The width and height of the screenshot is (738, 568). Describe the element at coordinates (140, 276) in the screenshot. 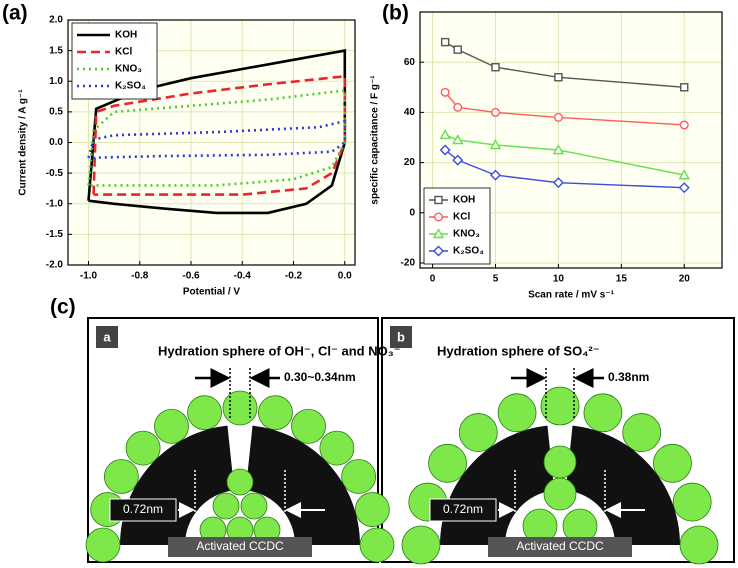

I see `x-tick-label: -0.8` at that location.